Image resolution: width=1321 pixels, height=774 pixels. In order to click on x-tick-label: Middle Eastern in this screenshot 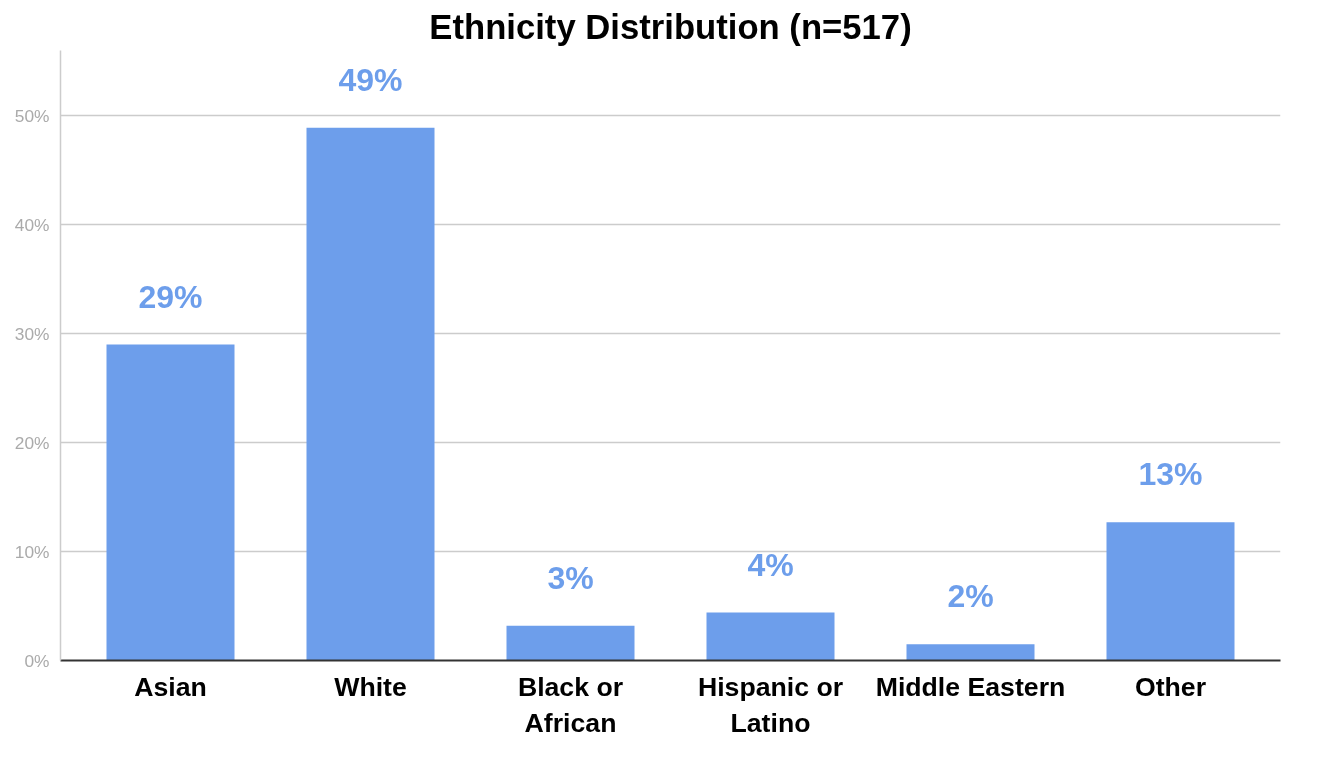, I will do `click(970, 686)`.